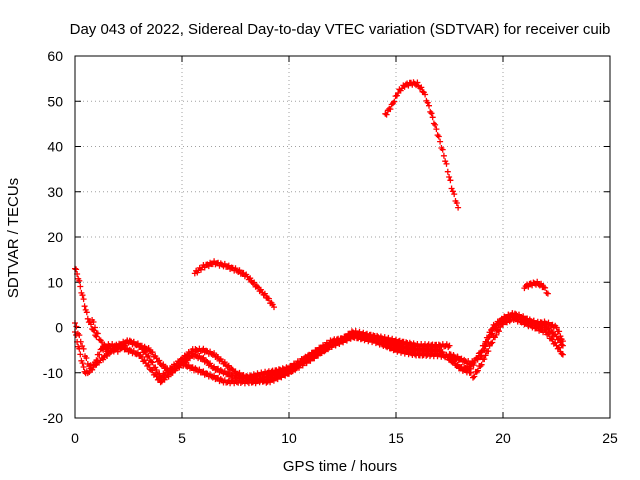 The height and width of the screenshot is (480, 640). I want to click on y-tick-label: 20, so click(55, 237).